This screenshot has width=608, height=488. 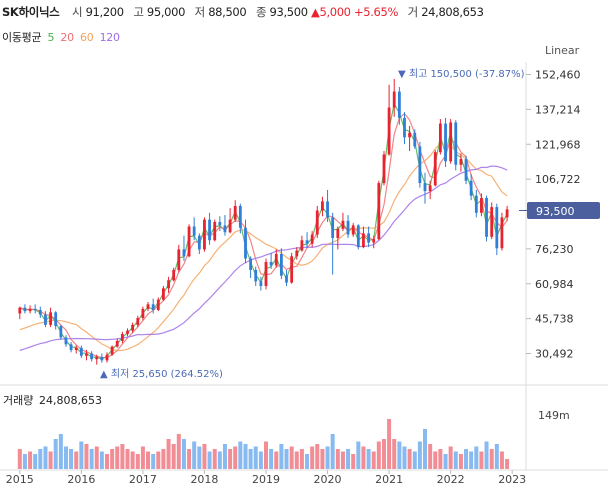 What do you see at coordinates (512, 479) in the screenshot?
I see `time-axis-label: 2023` at bounding box center [512, 479].